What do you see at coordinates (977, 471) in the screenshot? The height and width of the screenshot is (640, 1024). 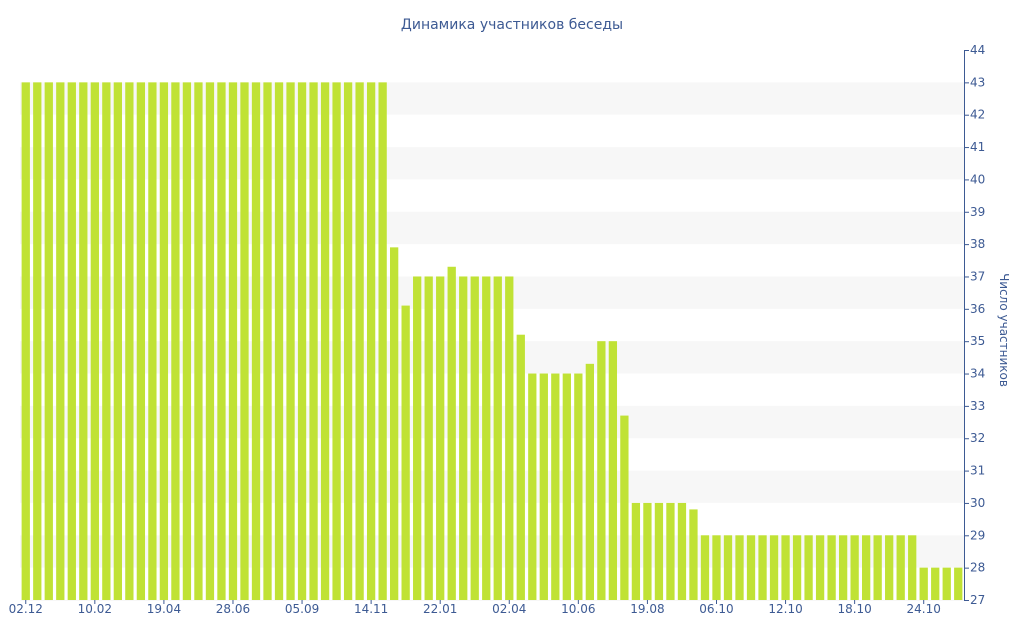 I see `y-tick-label: 31` at bounding box center [977, 471].